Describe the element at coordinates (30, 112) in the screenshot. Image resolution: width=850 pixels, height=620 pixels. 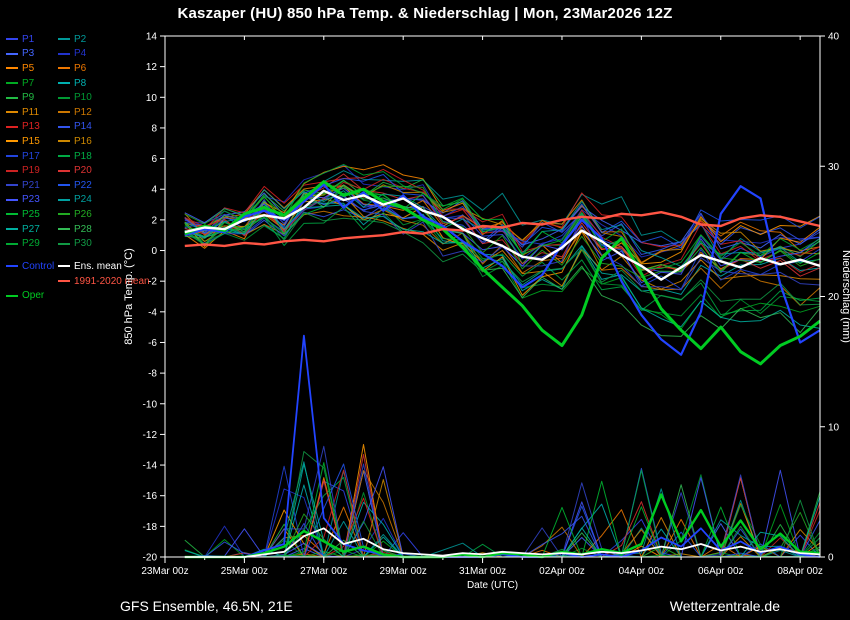
I see `legend-item-p11: P11` at that location.